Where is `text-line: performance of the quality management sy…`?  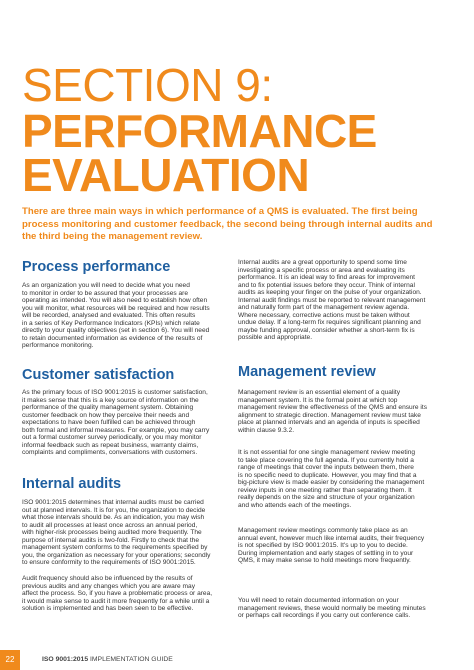 text-line: performance of the quality management sy… is located at coordinates (108, 408).